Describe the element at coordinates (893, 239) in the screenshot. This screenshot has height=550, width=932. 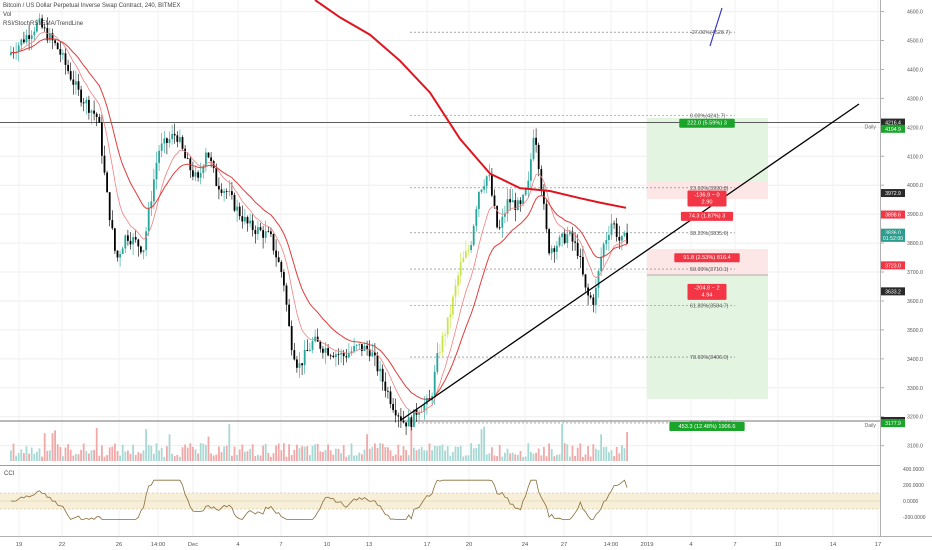
I see `price-axis-tag-text: 01:52:00` at that location.